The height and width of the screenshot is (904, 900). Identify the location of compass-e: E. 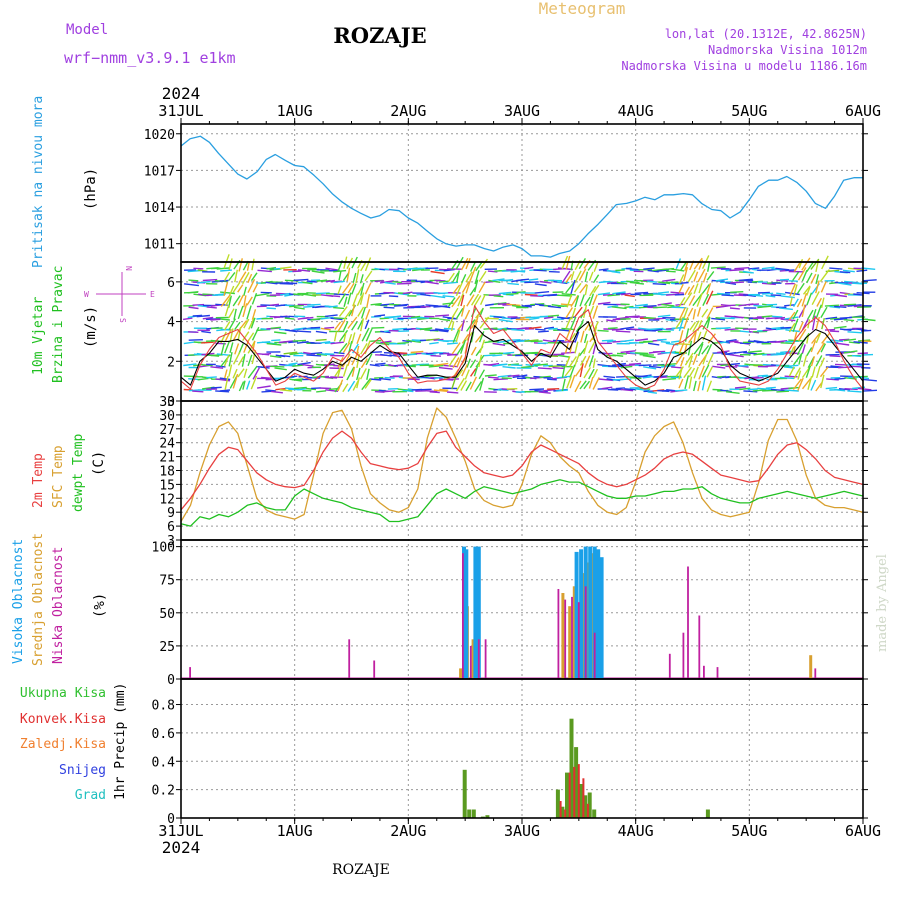
(152, 294).